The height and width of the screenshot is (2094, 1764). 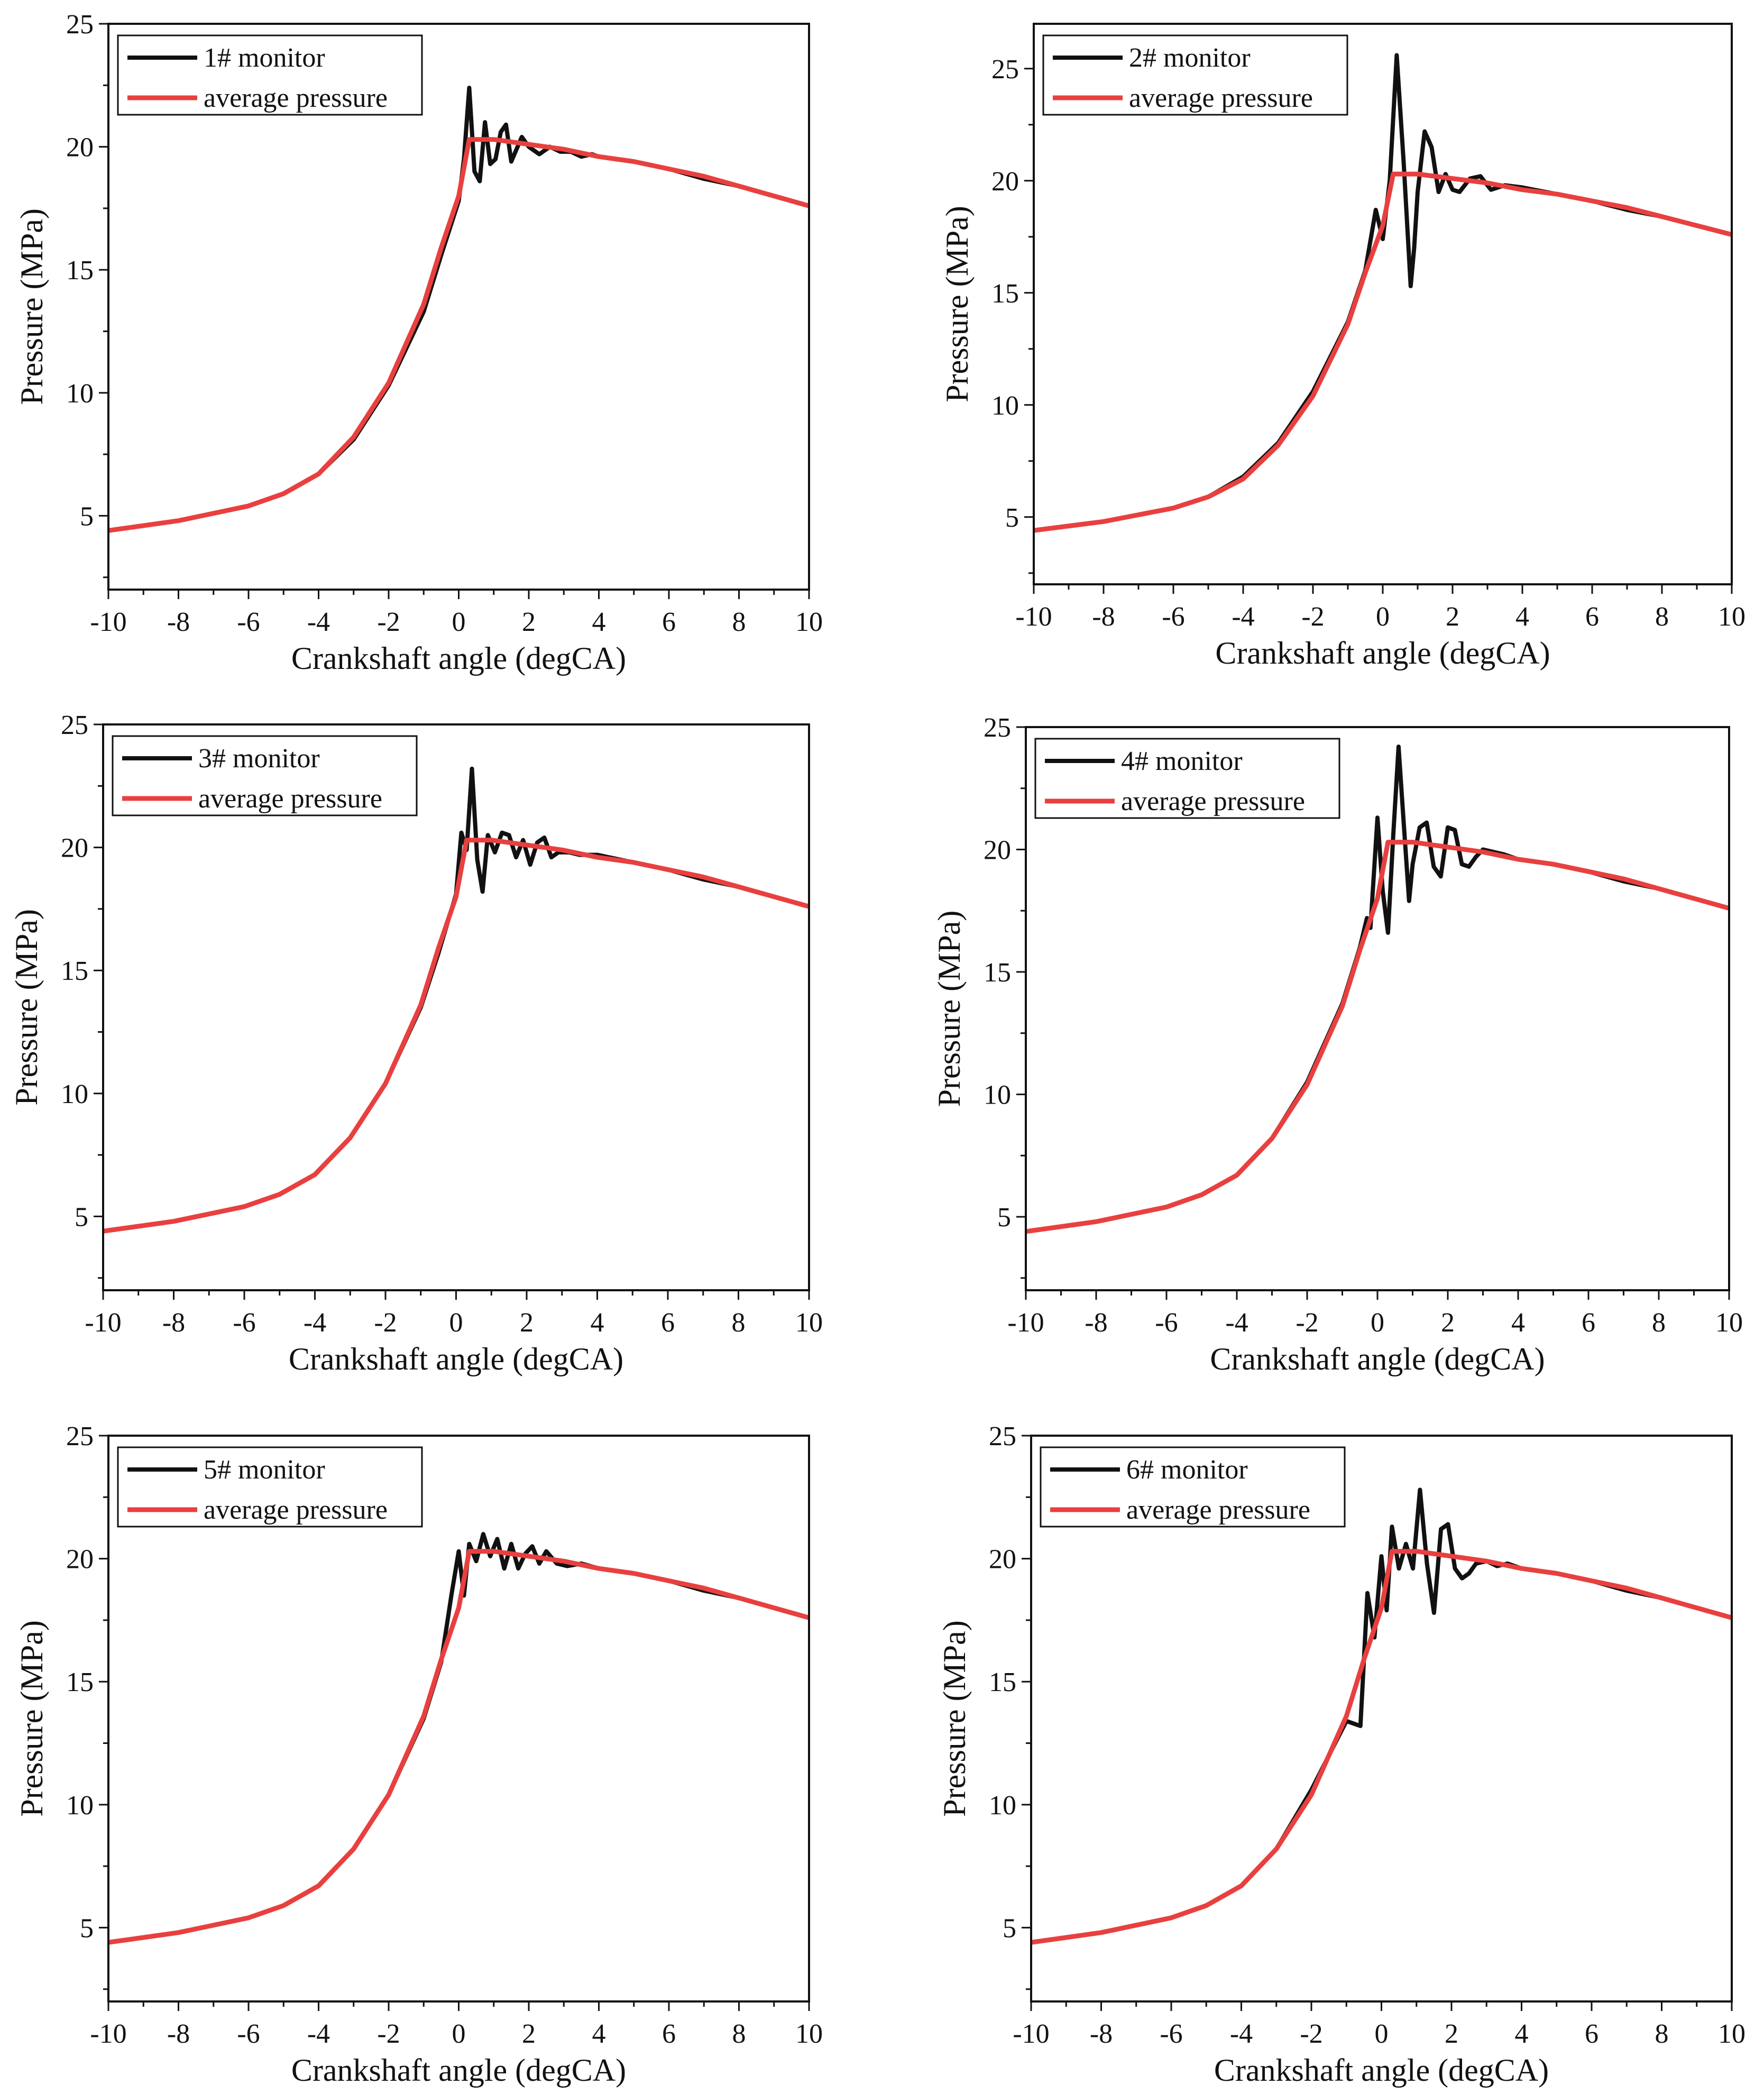 I want to click on legend-label: 2# monitor, so click(x=1190, y=58).